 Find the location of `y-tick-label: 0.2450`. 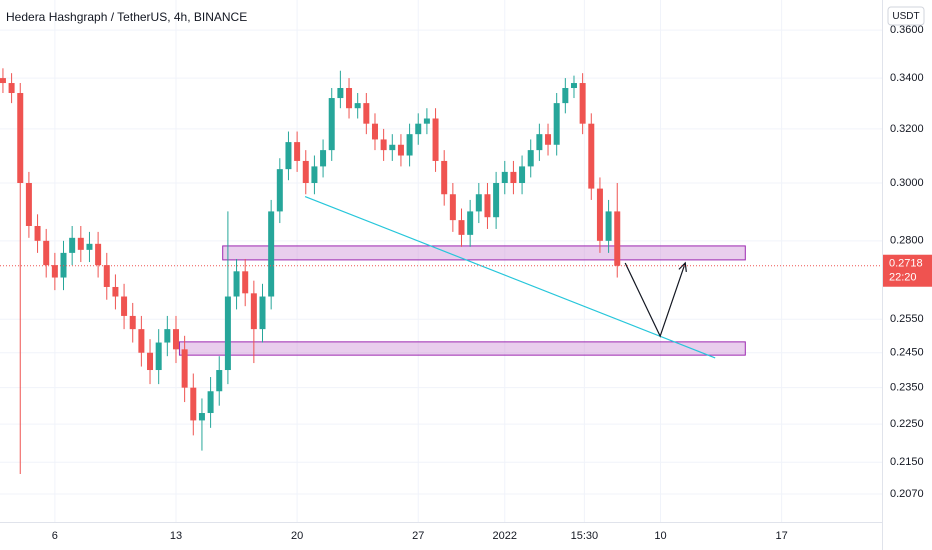

y-tick-label: 0.2450 is located at coordinates (907, 353).